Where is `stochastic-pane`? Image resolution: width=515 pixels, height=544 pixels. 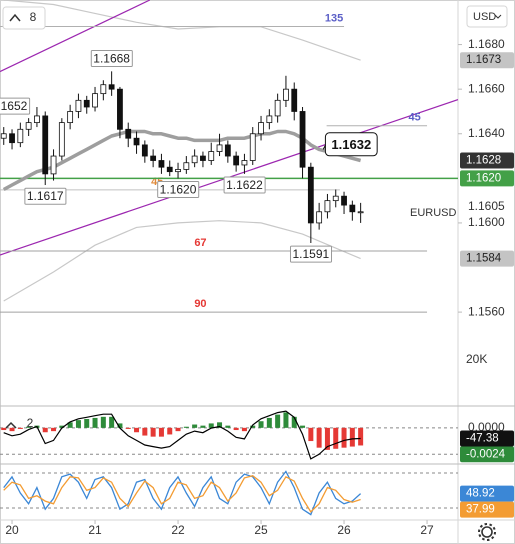
stochastic-pane is located at coordinates (229, 493).